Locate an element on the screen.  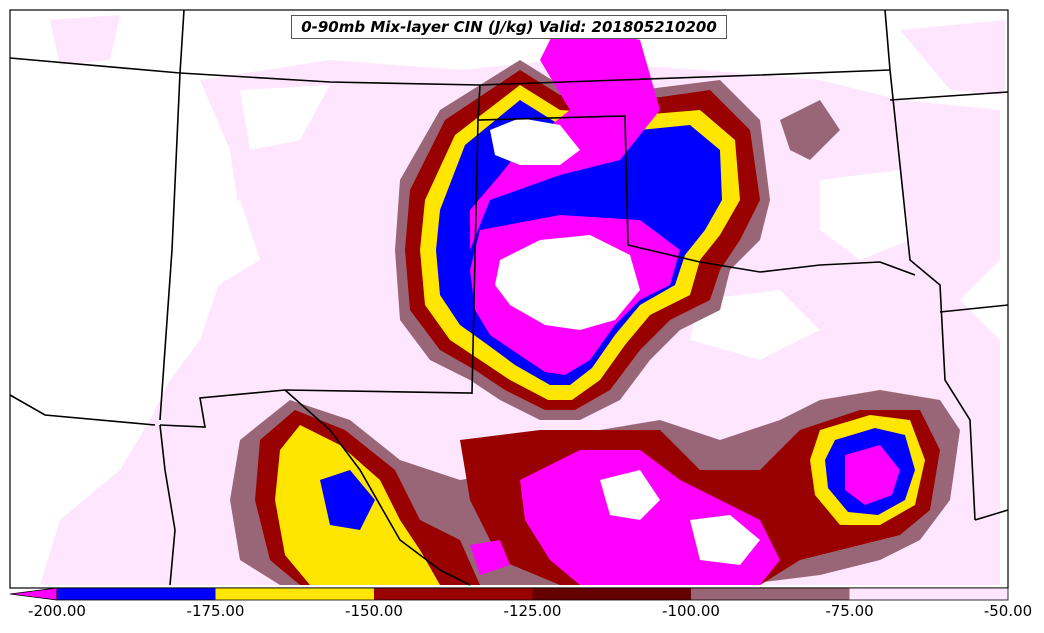
cin-mauve-region is located at coordinates (810, 130).